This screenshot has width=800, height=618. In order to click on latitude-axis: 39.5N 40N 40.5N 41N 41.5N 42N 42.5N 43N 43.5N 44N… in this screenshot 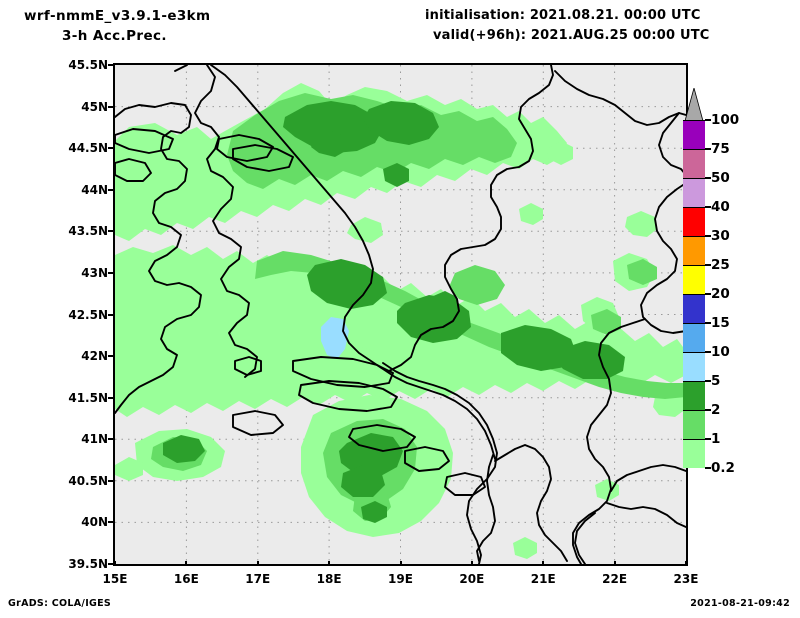, I will do `click(56, 314)`.